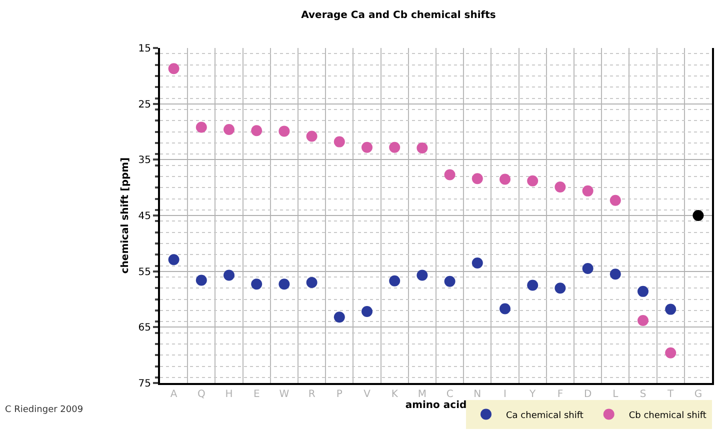 The image size is (718, 433). I want to click on x-tick-label: G, so click(698, 394).